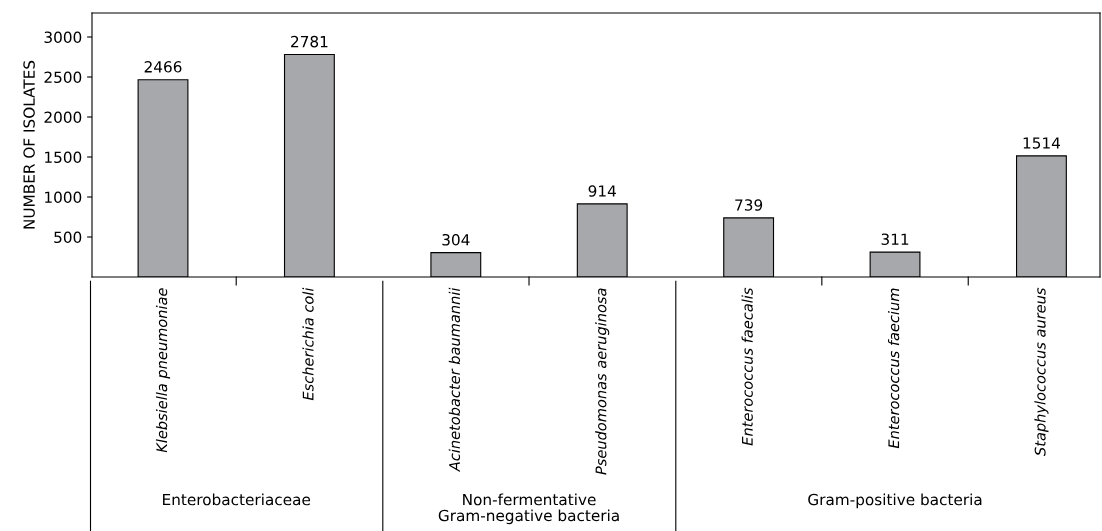 This screenshot has width=1102, height=531. I want to click on data-label: 304, so click(456, 240).